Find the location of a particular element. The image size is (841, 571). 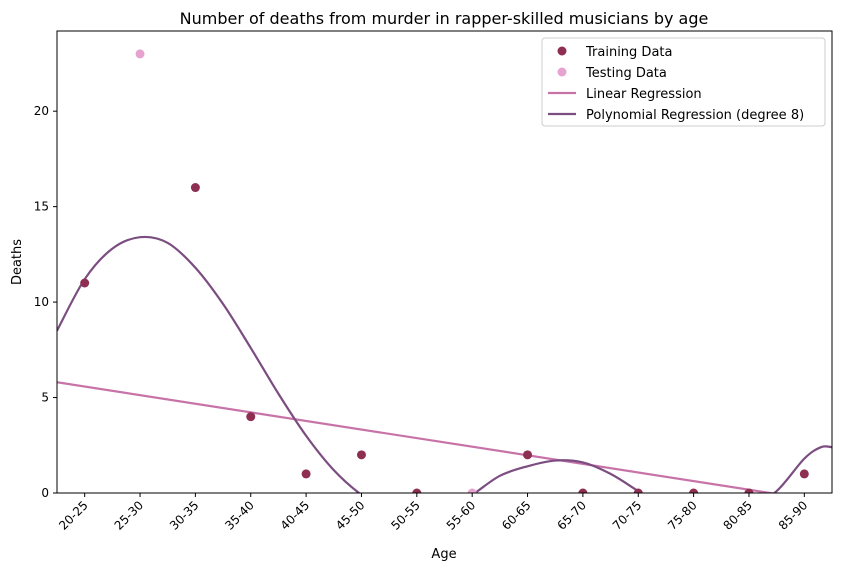

y-tick-label: 15 is located at coordinates (41, 207).